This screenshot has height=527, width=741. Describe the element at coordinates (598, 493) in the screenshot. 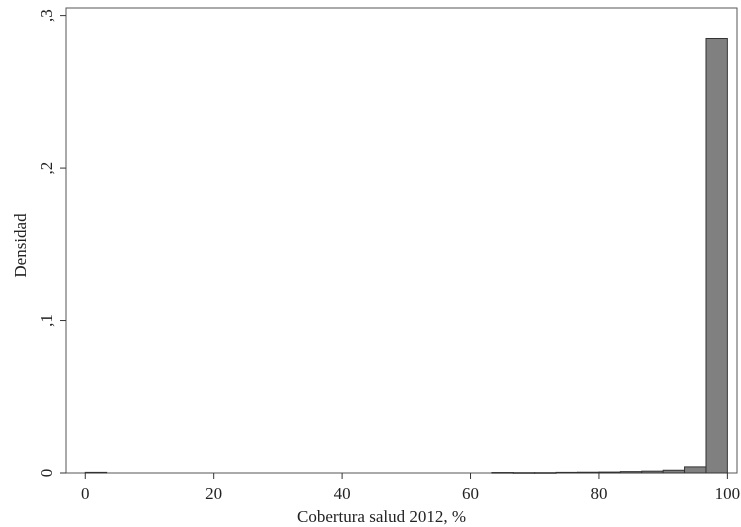

I see `x-tick-label: 80` at that location.